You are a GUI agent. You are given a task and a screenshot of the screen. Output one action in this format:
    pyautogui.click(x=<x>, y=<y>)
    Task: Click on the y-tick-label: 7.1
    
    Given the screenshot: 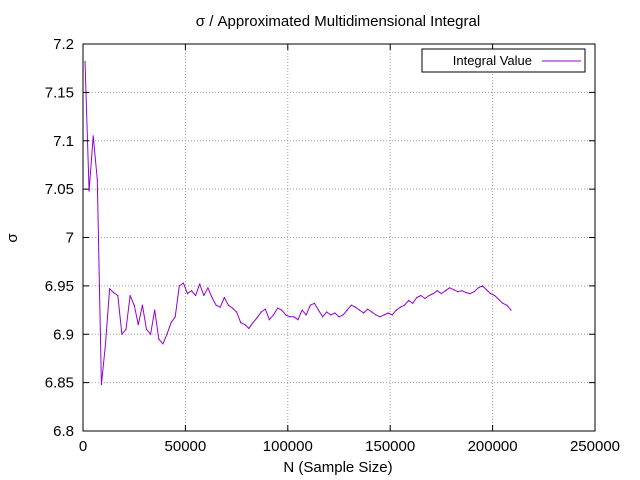 What is the action you would take?
    pyautogui.click(x=63, y=141)
    